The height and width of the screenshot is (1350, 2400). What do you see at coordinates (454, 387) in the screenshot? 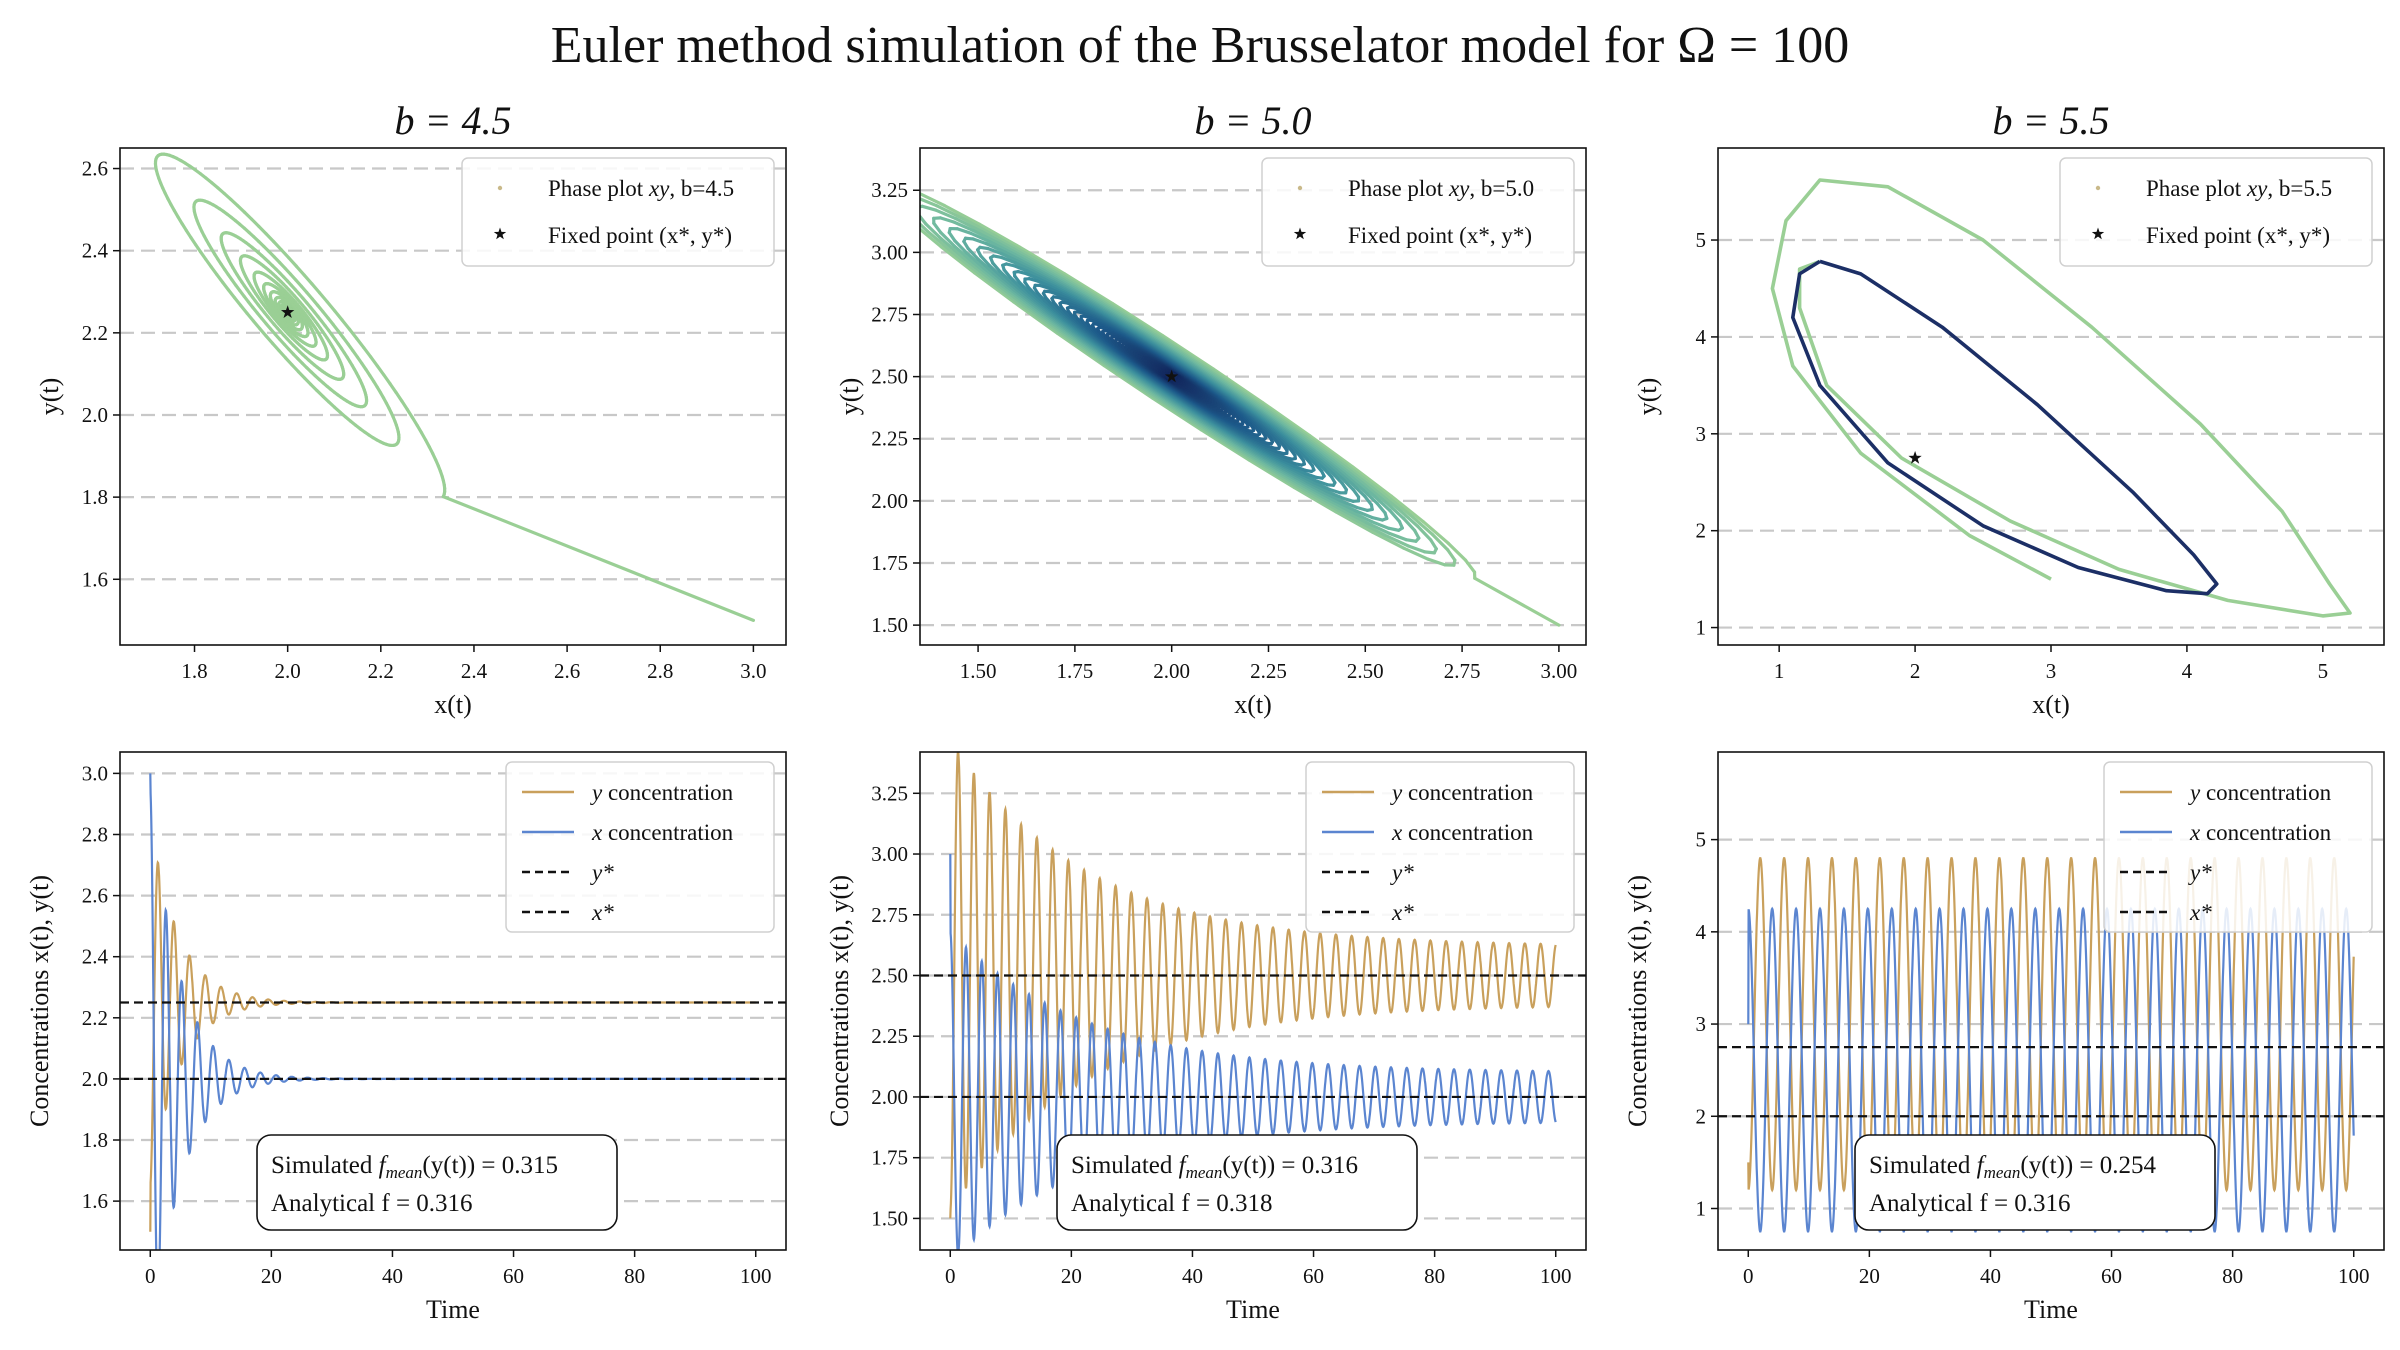
I see `data-layer` at bounding box center [454, 387].